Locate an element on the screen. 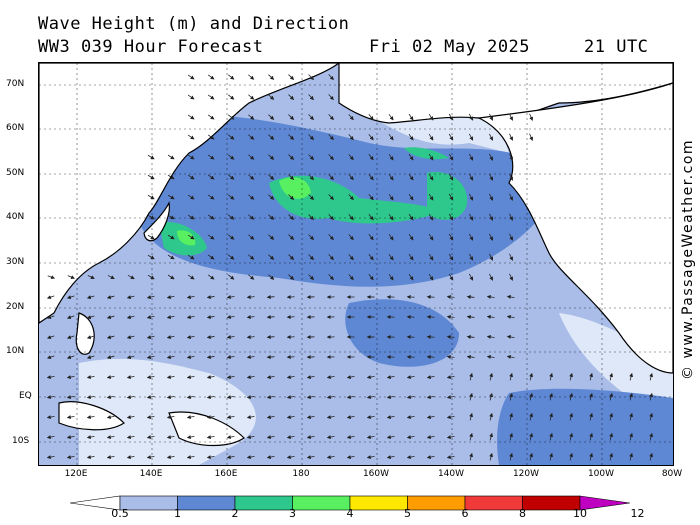 Image resolution: width=700 pixels, height=525 pixels. lat-label: 10N is located at coordinates (15, 351).